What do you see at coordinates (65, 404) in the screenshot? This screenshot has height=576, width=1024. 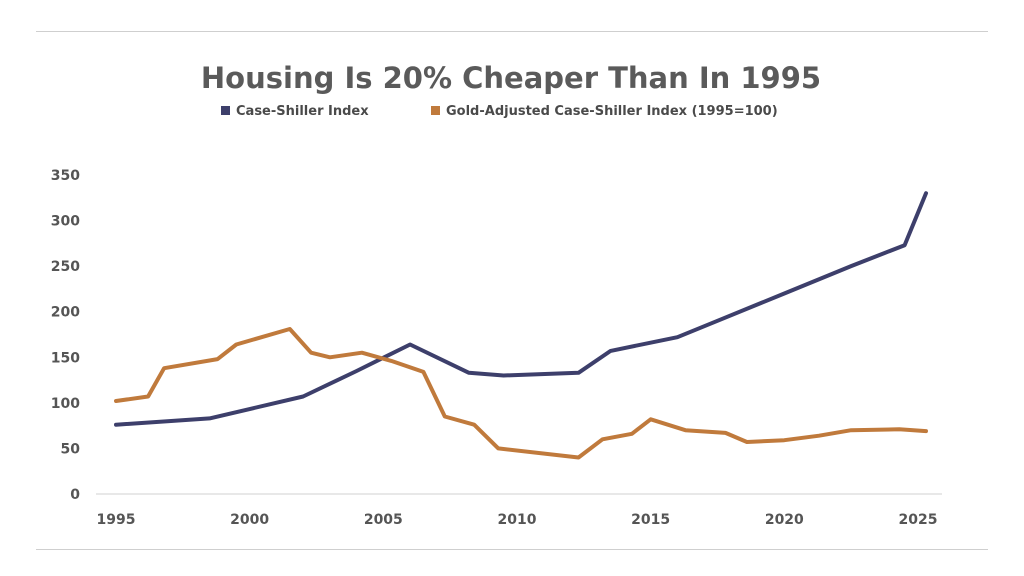 I see `y-tick-label: 100` at bounding box center [65, 404].